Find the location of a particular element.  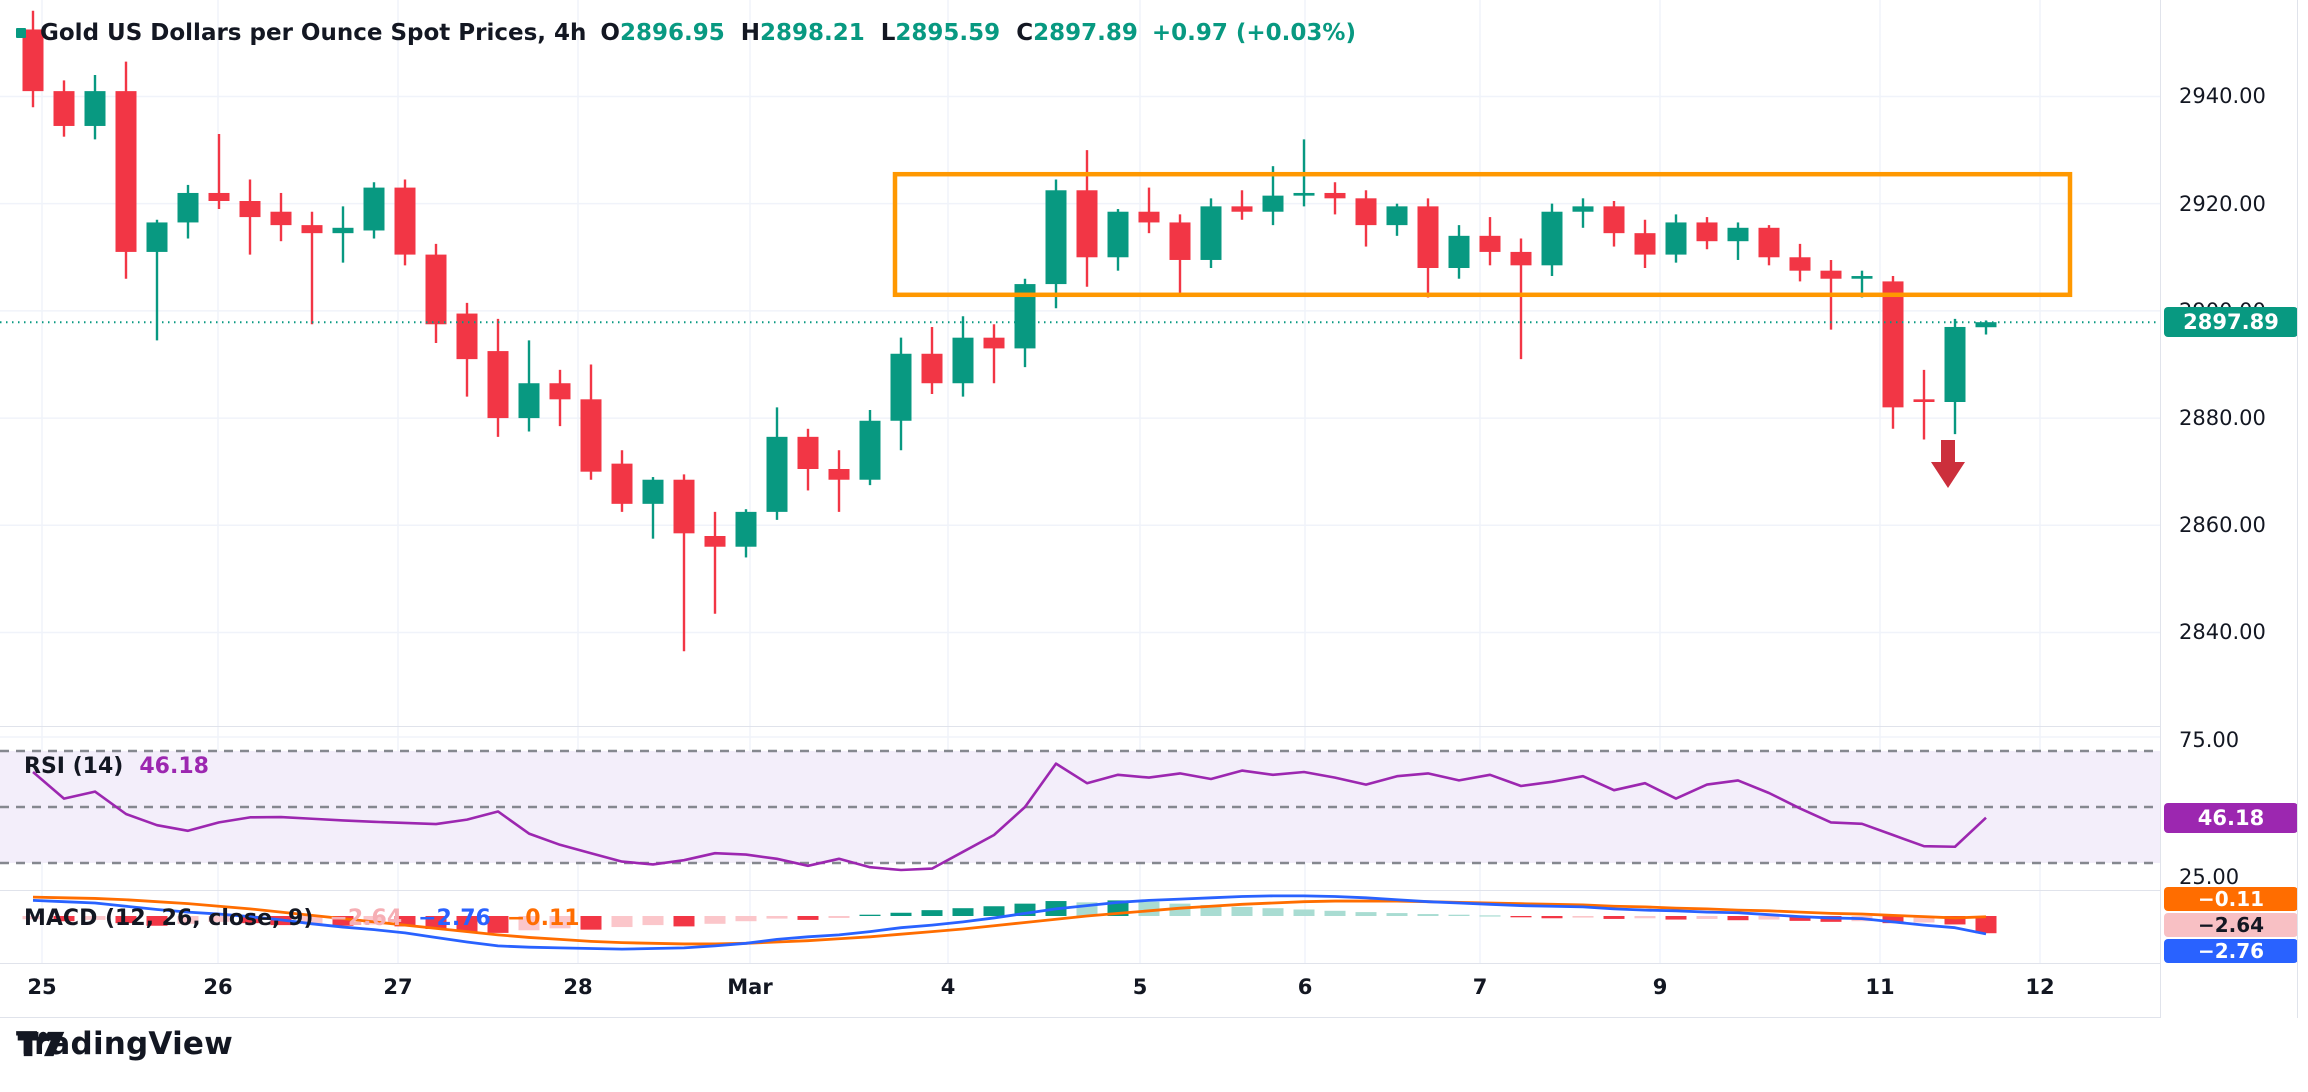

macd-pane is located at coordinates (1080, 926).